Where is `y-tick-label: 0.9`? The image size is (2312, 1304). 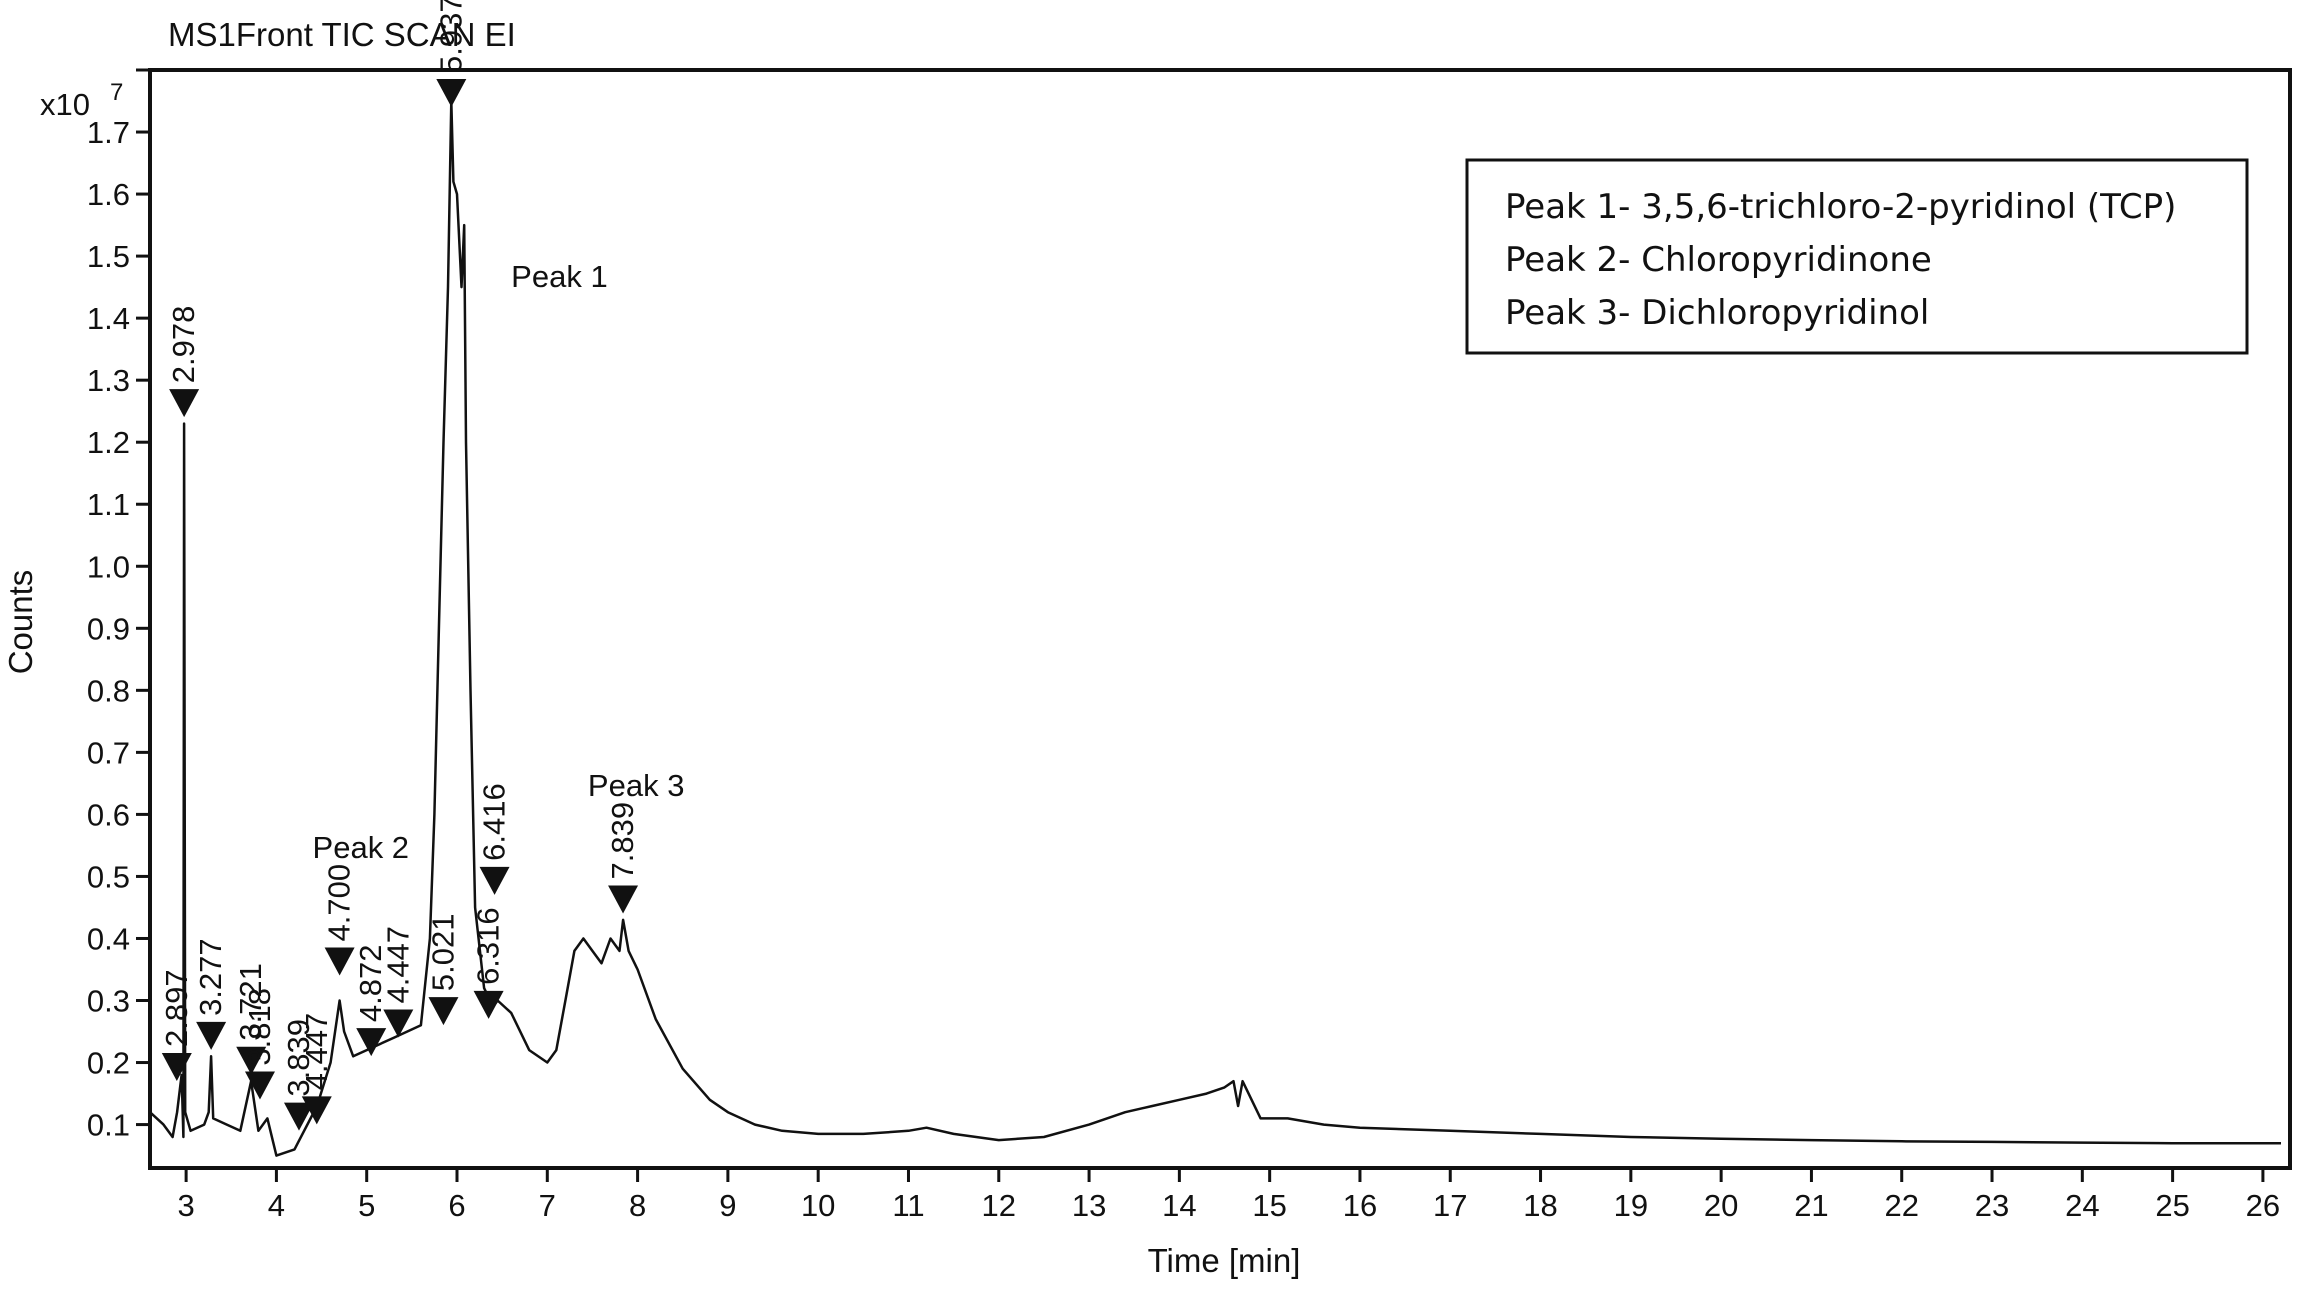
y-tick-label: 0.9 is located at coordinates (108, 628).